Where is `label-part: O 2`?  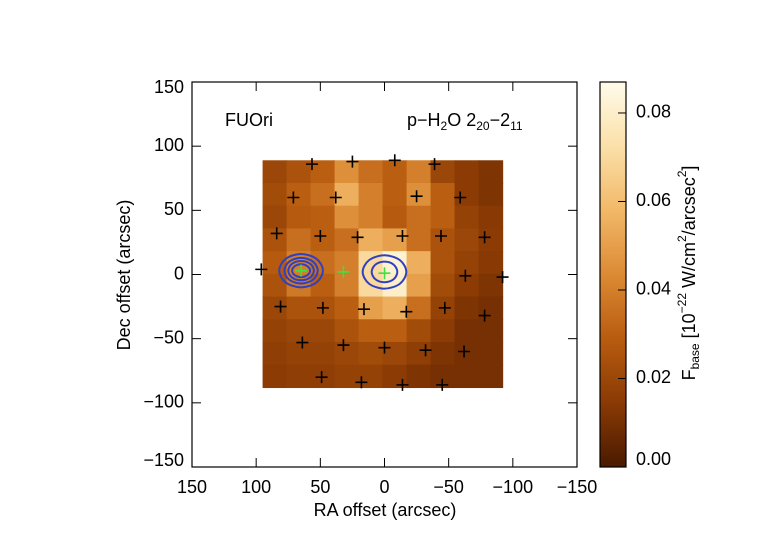
label-part: O 2 is located at coordinates (461, 120).